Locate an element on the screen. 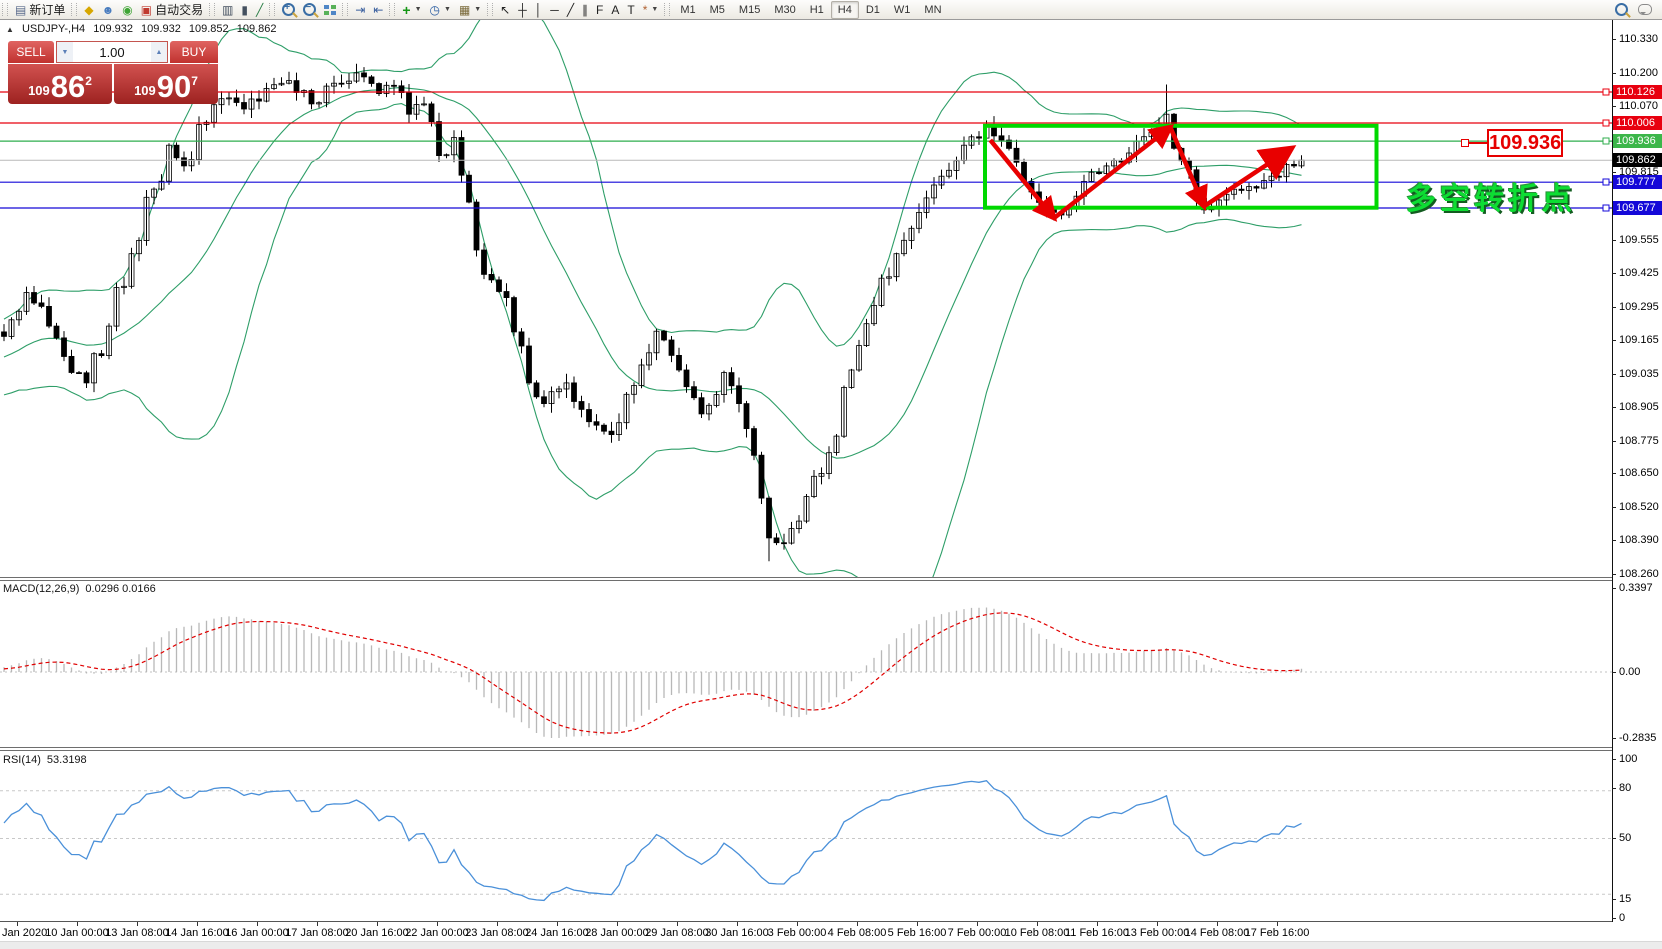 Image resolution: width=1662 pixels, height=949 pixels. sell-price-small: 109 is located at coordinates (39, 90).